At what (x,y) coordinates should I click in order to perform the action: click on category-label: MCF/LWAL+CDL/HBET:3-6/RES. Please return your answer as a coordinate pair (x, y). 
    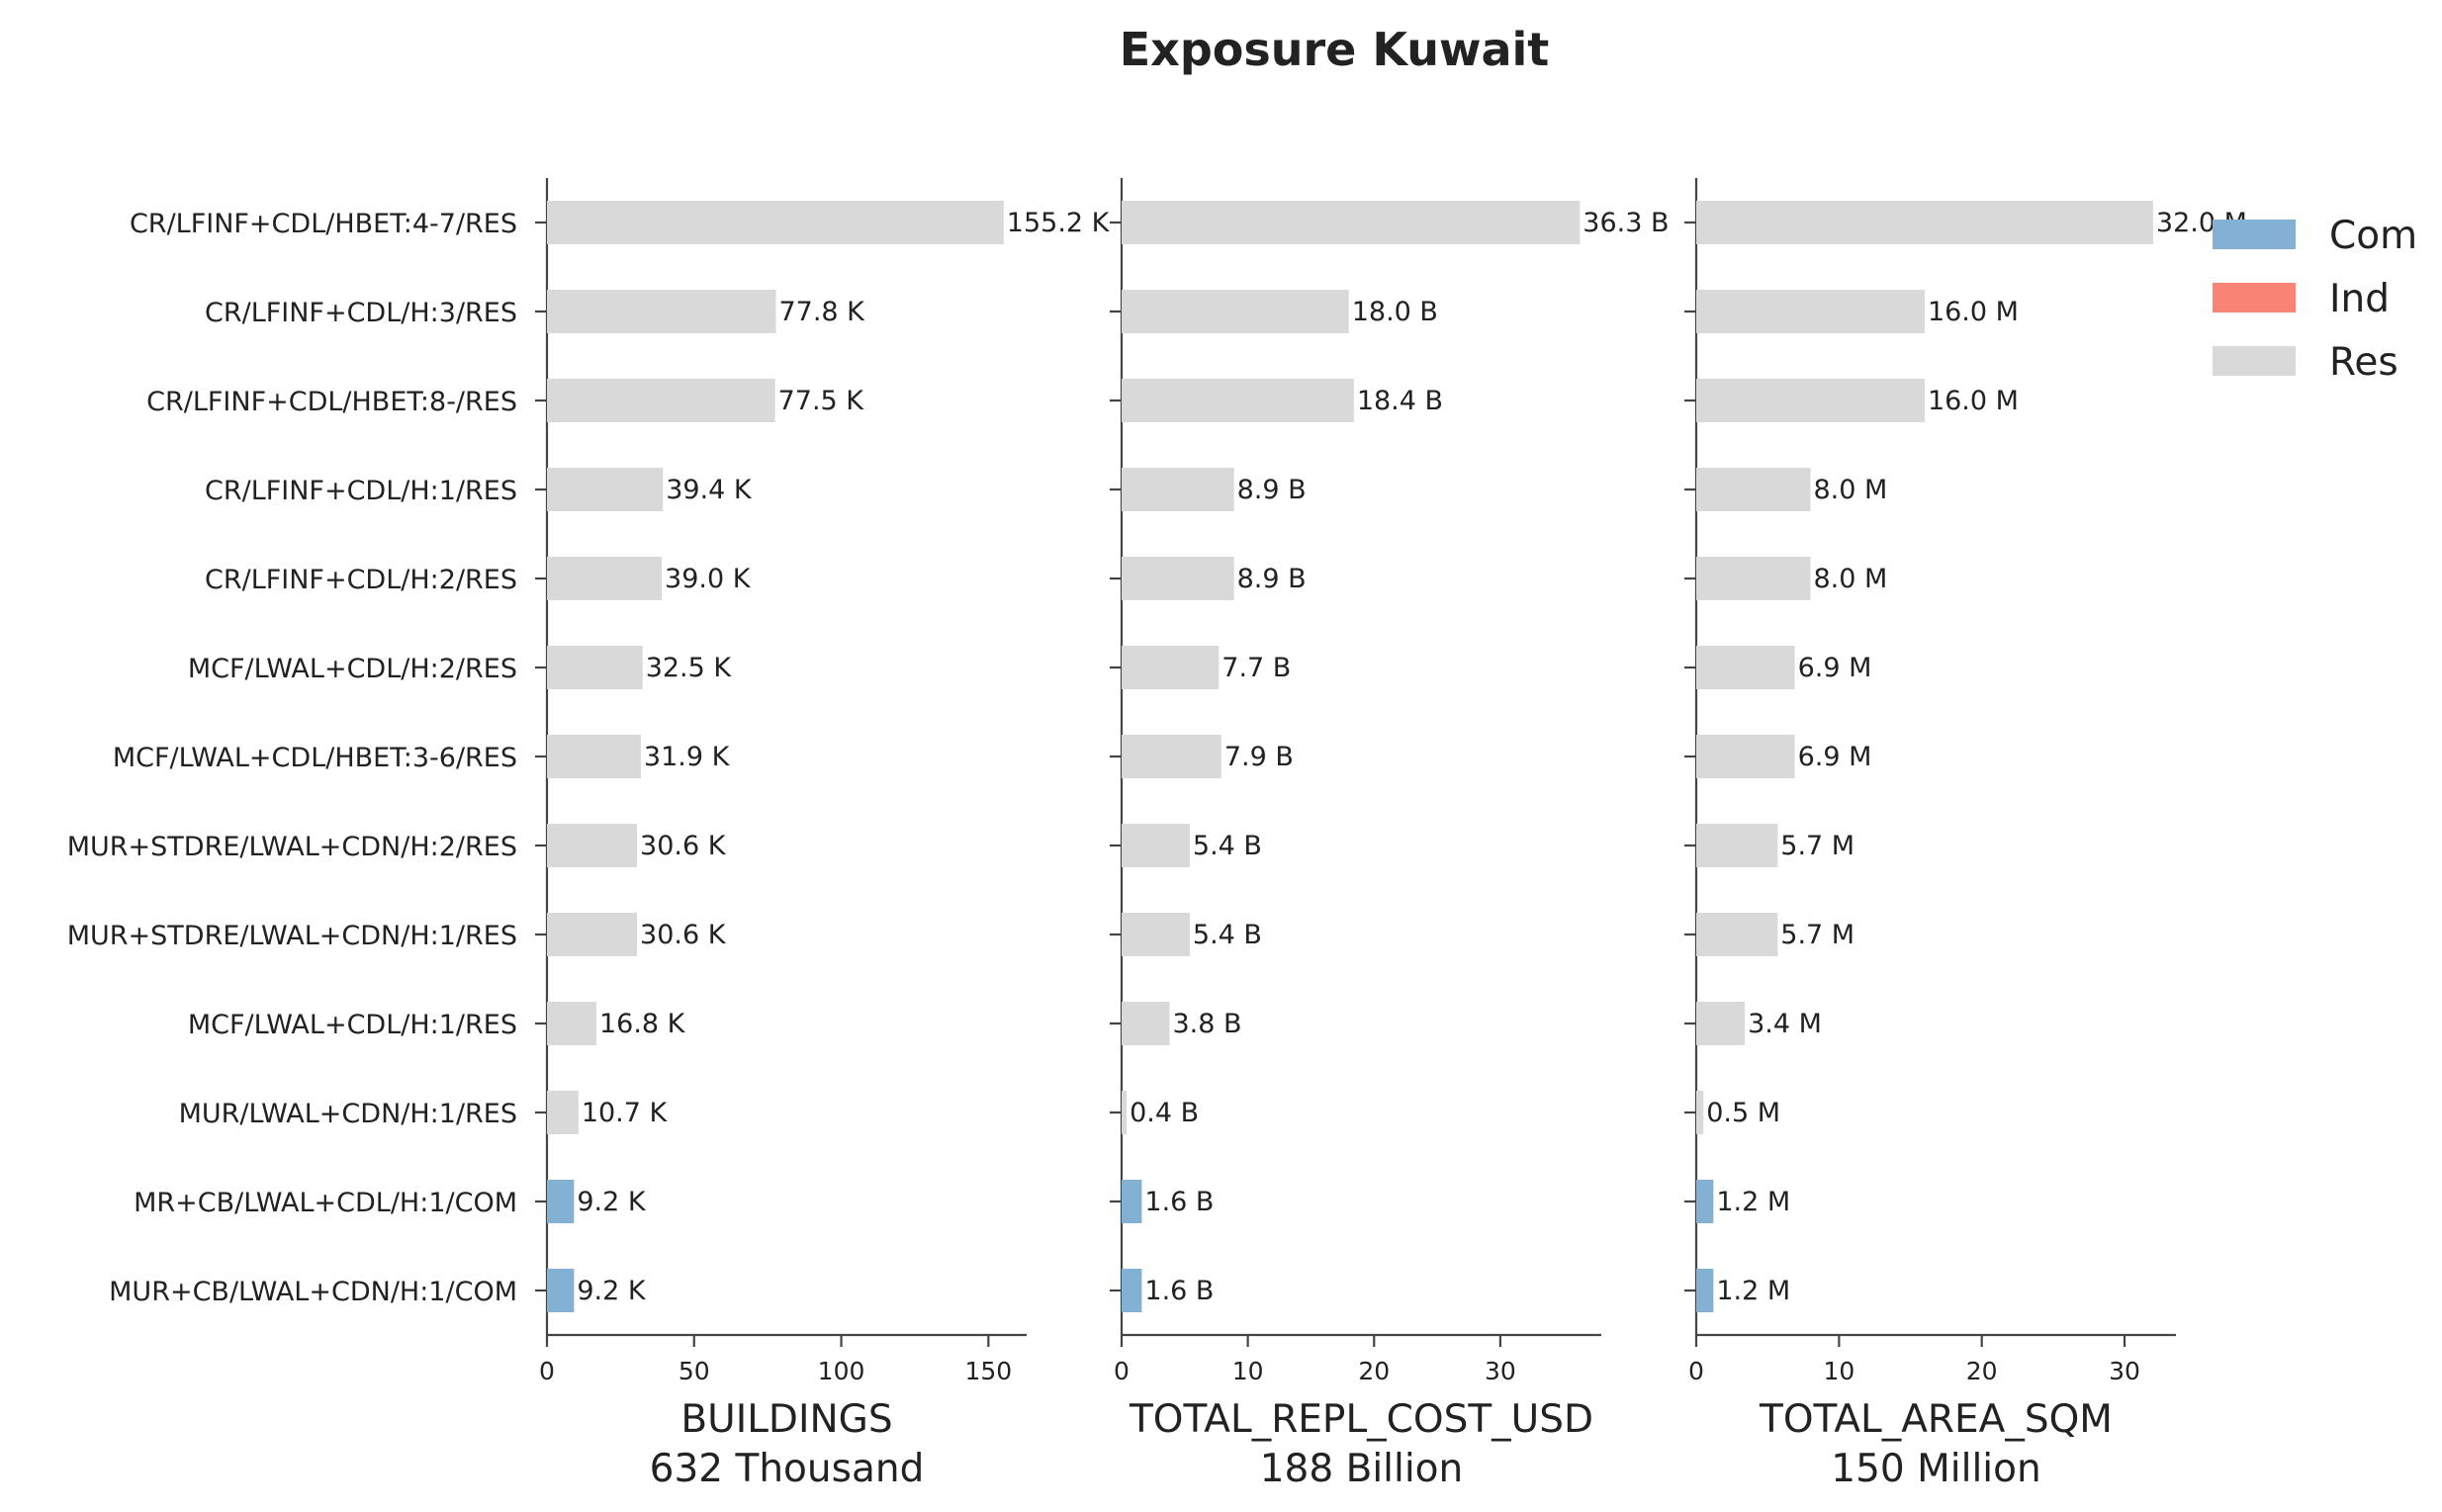
    Looking at the image, I should click on (315, 758).